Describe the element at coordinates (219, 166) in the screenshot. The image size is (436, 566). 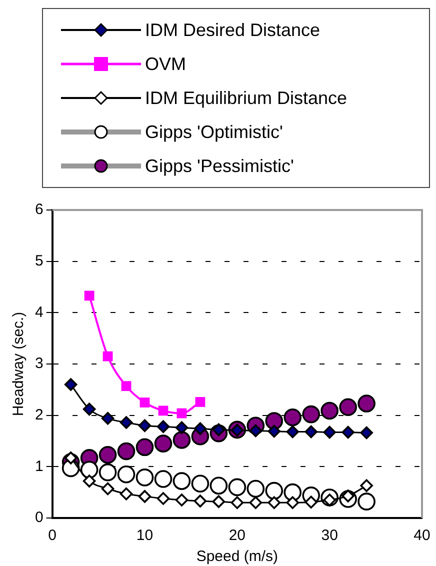
I see `legend-label: Gipps 'Pessimistic'` at that location.